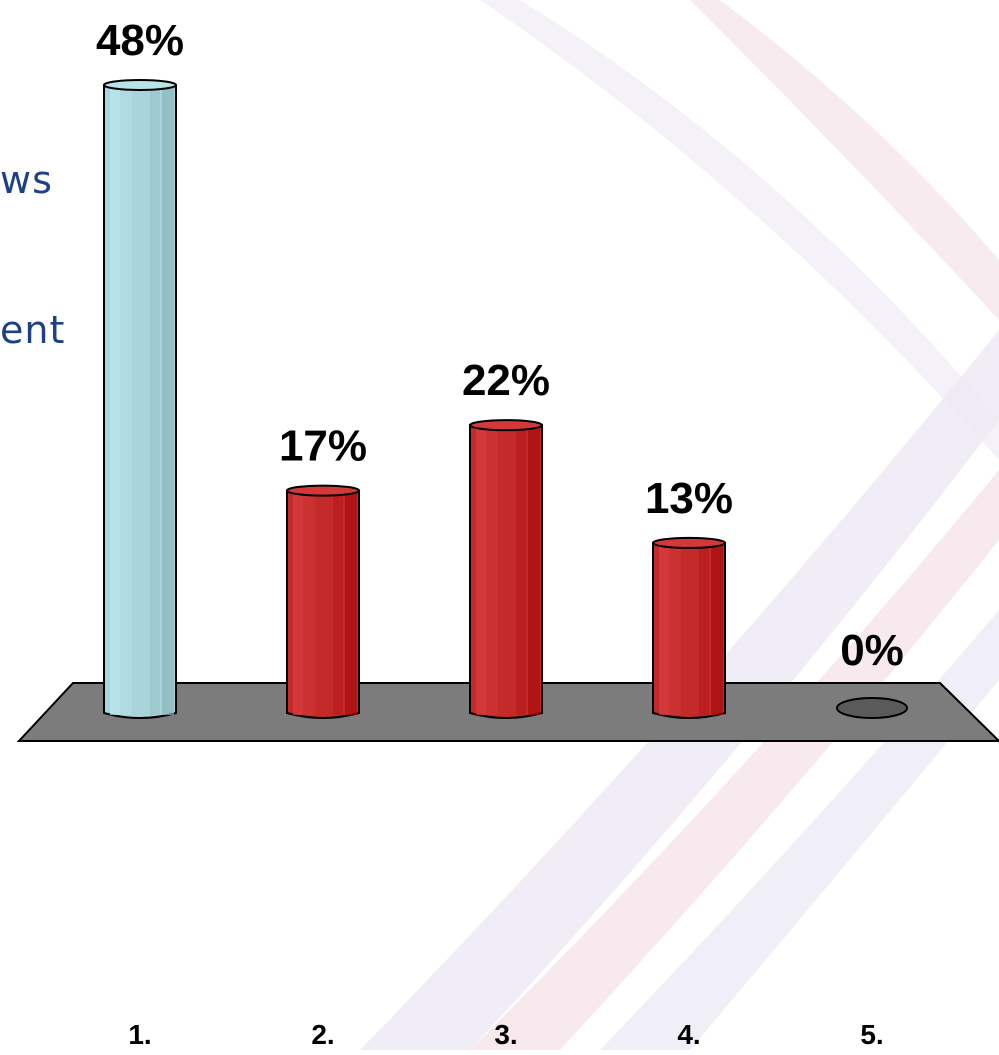  What do you see at coordinates (139, 1034) in the screenshot?
I see `category-label-1: 1.` at bounding box center [139, 1034].